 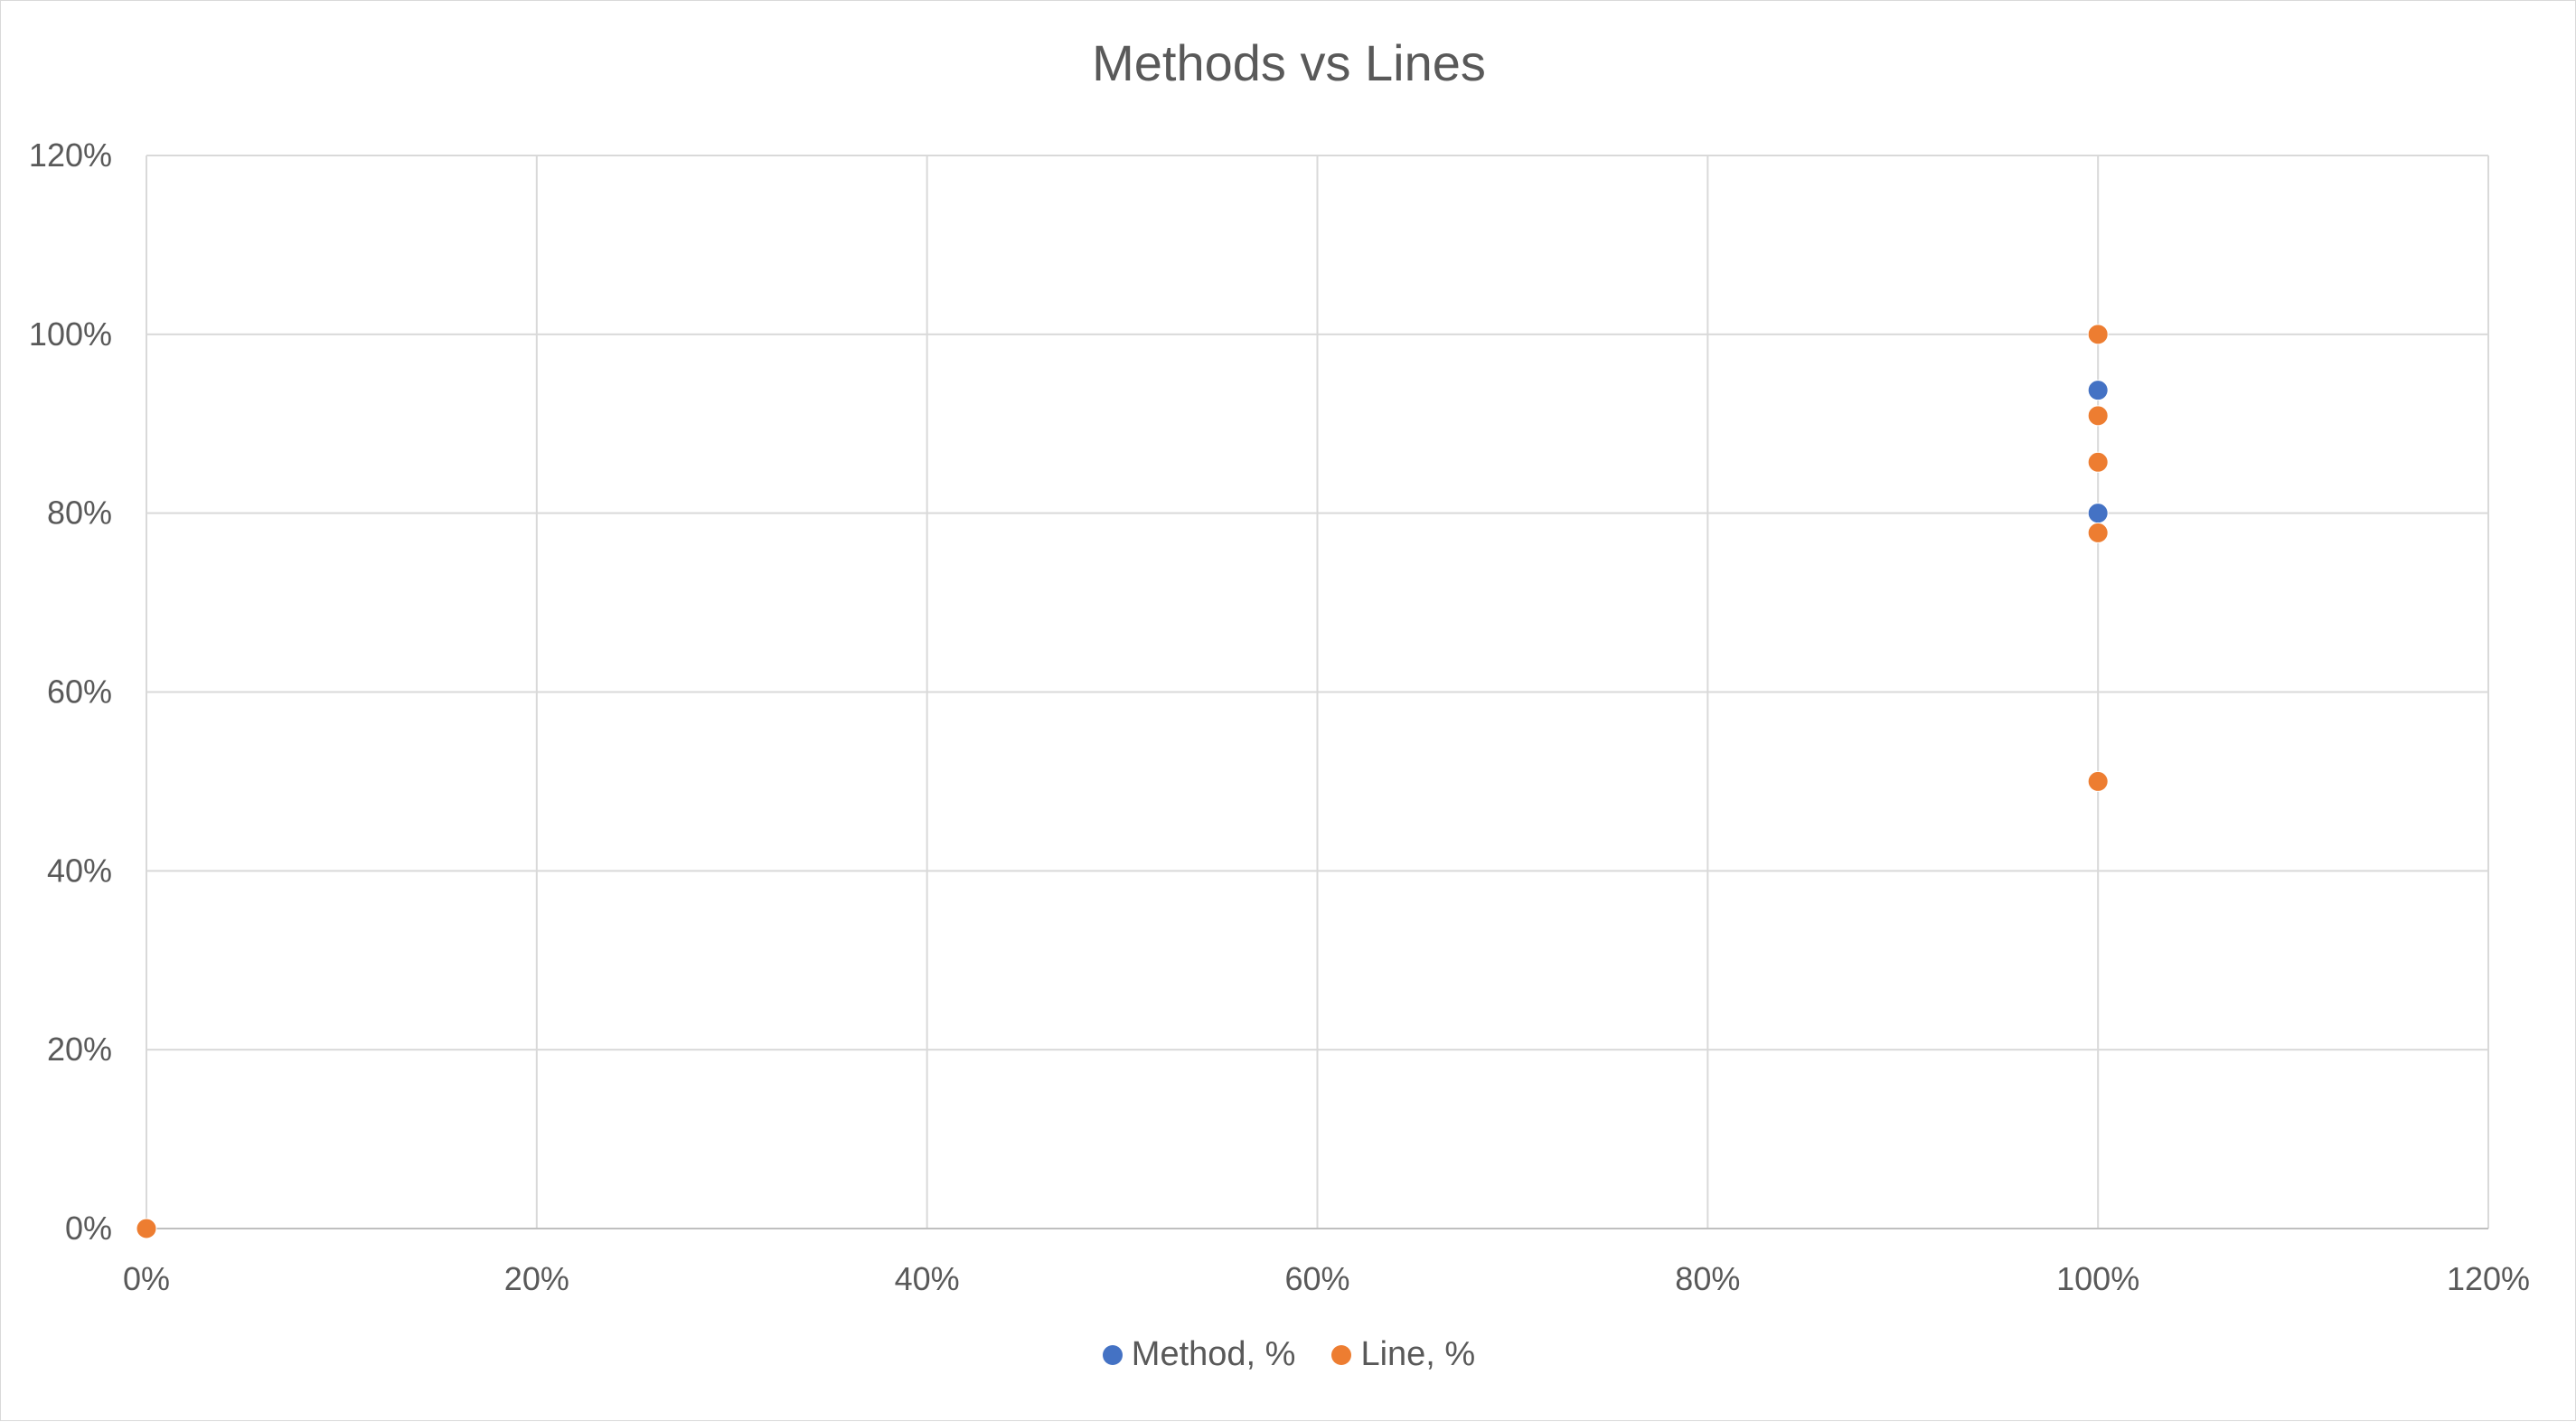 What do you see at coordinates (79, 513) in the screenshot?
I see `y-tick-label: 80%` at bounding box center [79, 513].